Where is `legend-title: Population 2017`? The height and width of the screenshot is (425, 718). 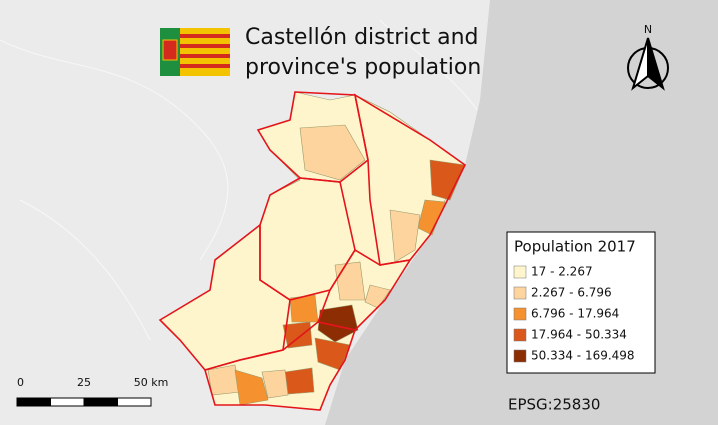
legend-title: Population 2017 is located at coordinates (575, 247).